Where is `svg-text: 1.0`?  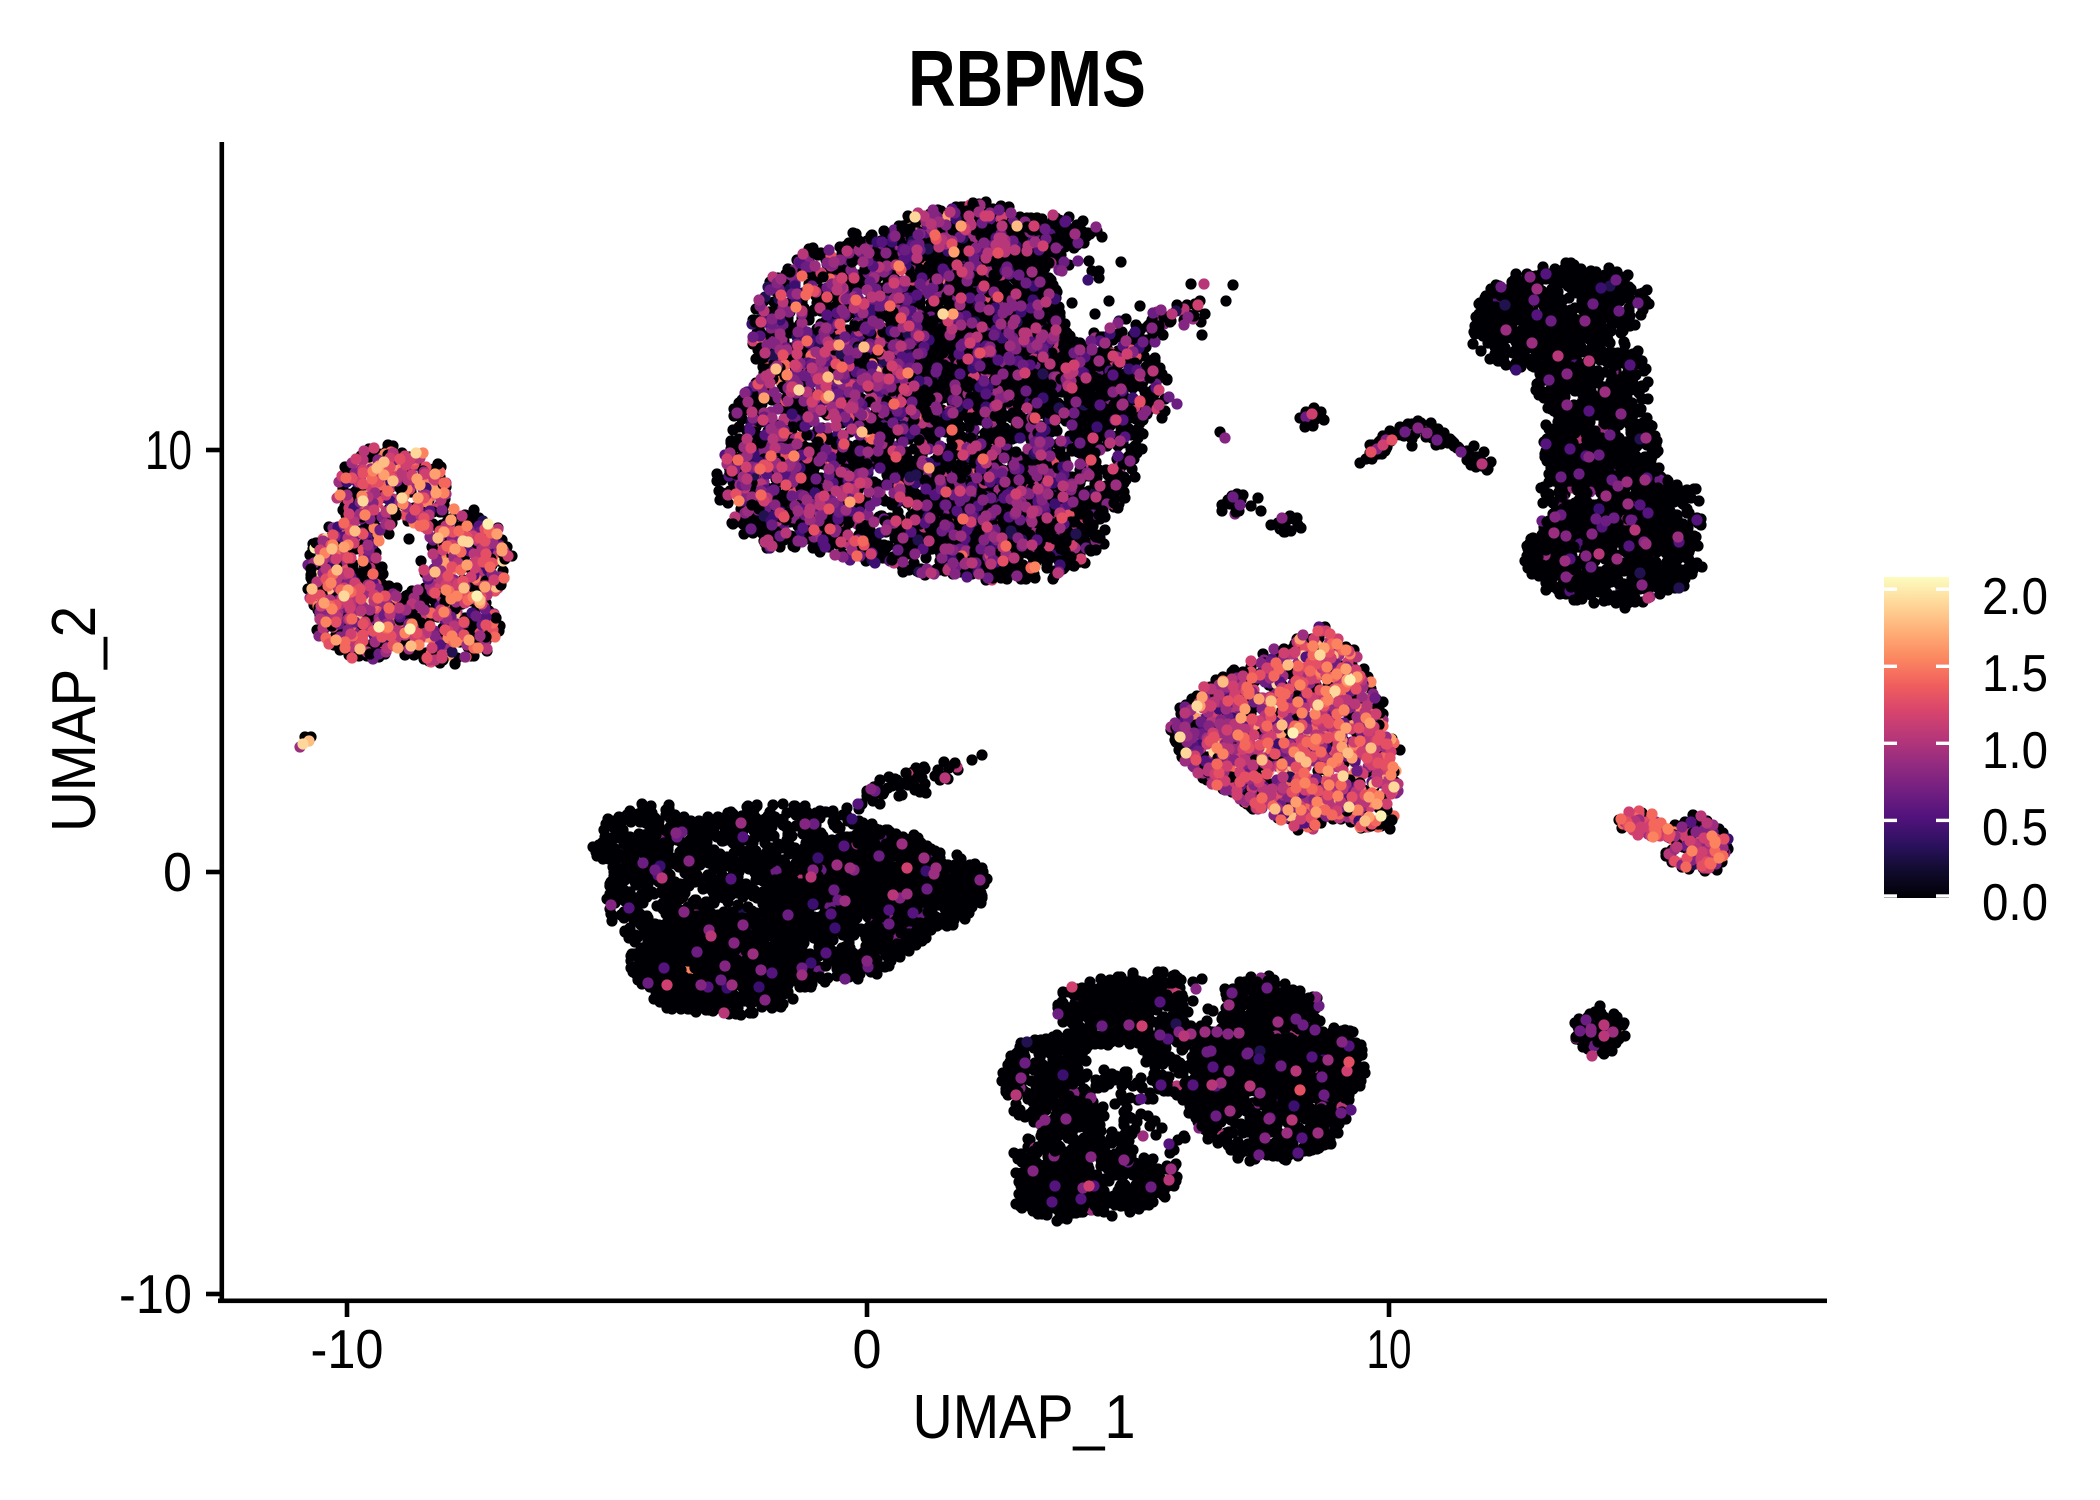
svg-text: 1.0 is located at coordinates (2015, 751).